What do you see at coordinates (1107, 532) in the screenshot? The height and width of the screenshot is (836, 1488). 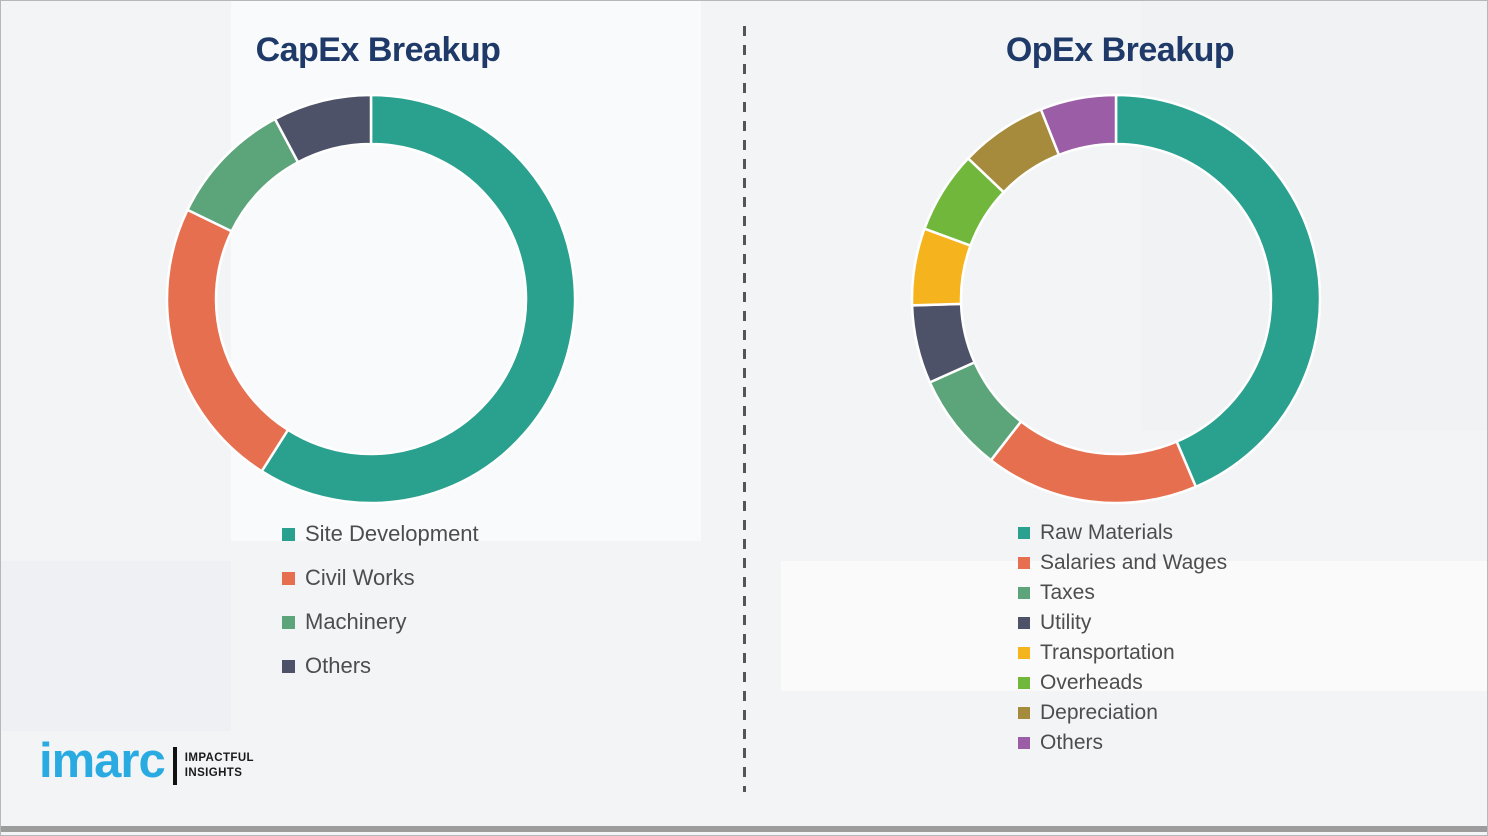 I see `legend-label: Raw Materials` at bounding box center [1107, 532].